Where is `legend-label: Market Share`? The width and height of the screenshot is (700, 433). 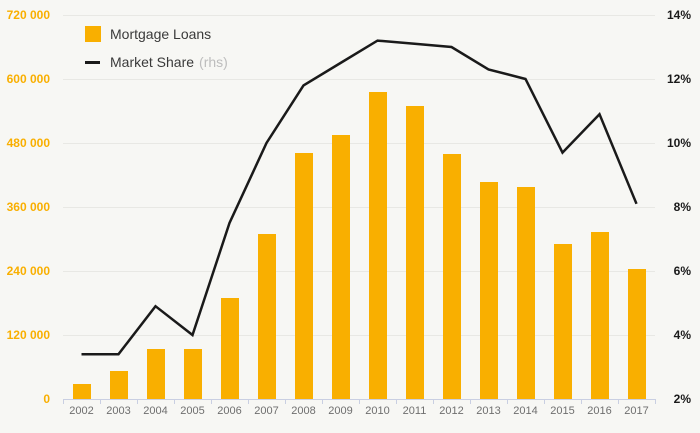
legend-label: Market Share is located at coordinates (152, 62).